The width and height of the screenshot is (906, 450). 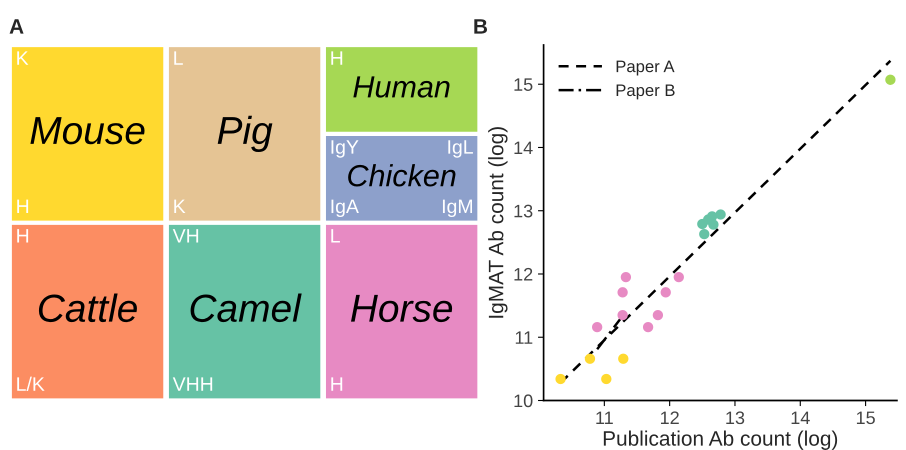 I want to click on chart-title: B, so click(x=481, y=26).